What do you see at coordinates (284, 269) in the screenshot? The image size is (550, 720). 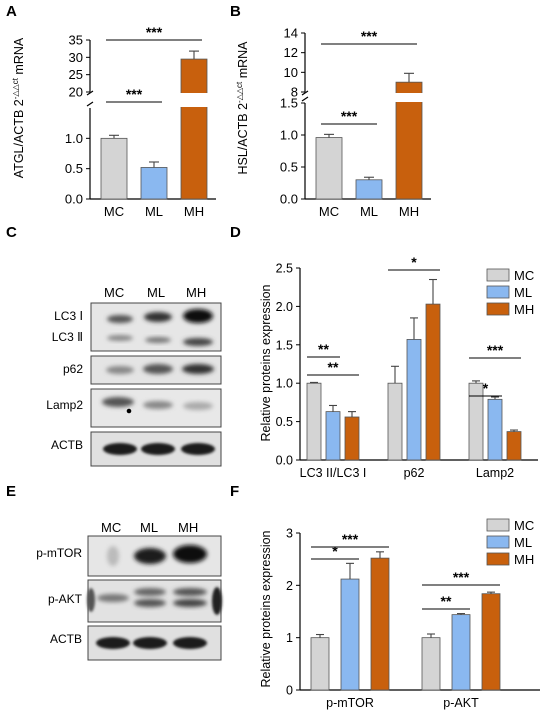 I see `y-tick-label: 2.5` at bounding box center [284, 269].